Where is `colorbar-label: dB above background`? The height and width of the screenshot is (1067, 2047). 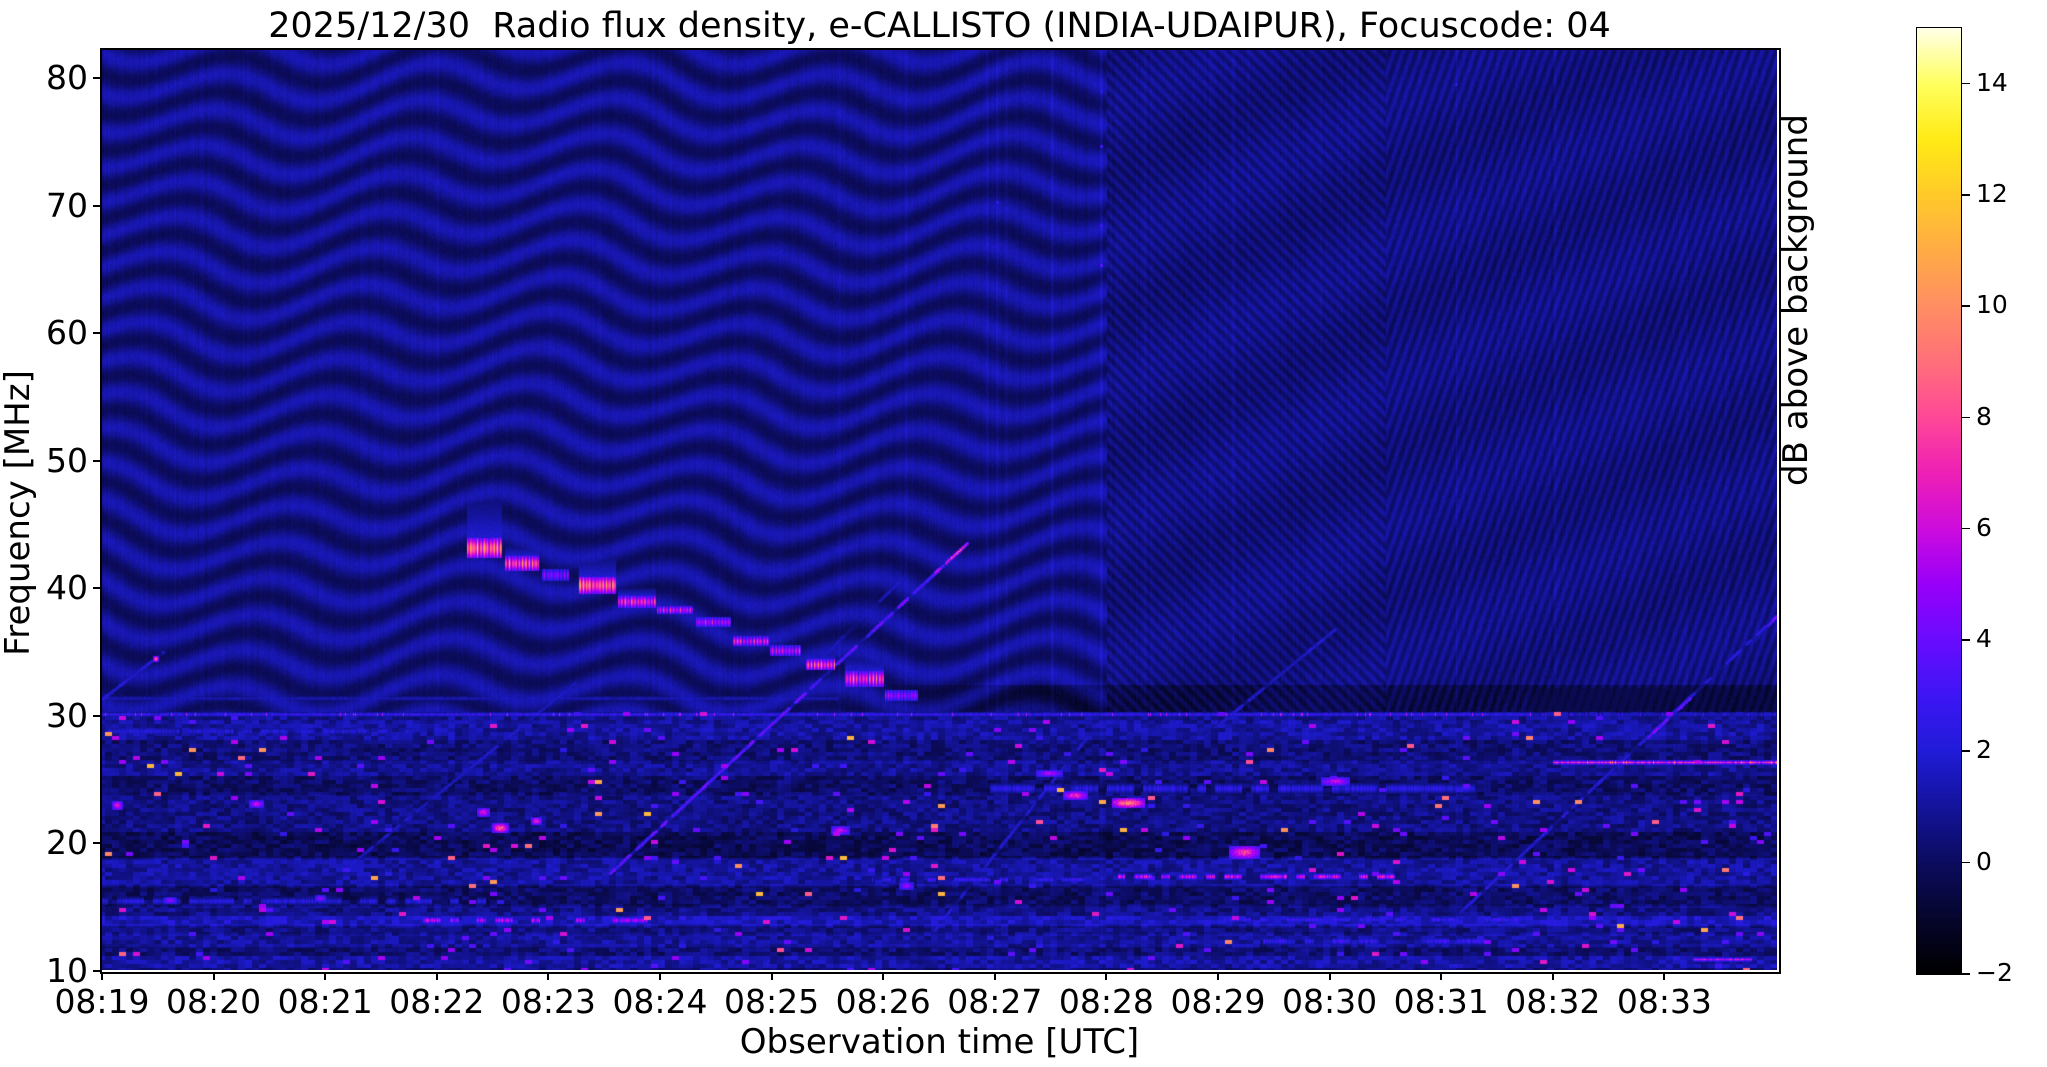
colorbar-label: dB above background is located at coordinates (1796, 300).